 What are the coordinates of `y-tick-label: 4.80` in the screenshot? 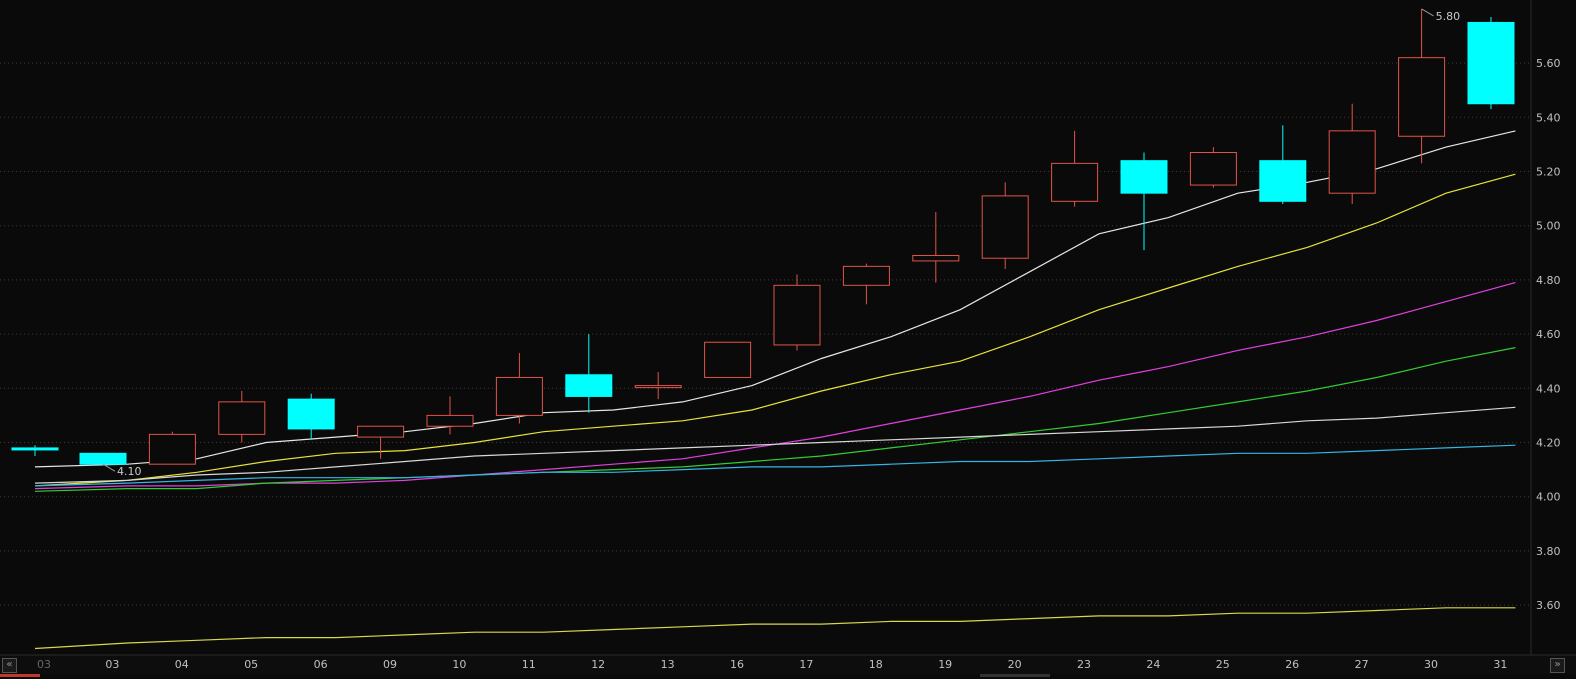 It's located at (1548, 280).